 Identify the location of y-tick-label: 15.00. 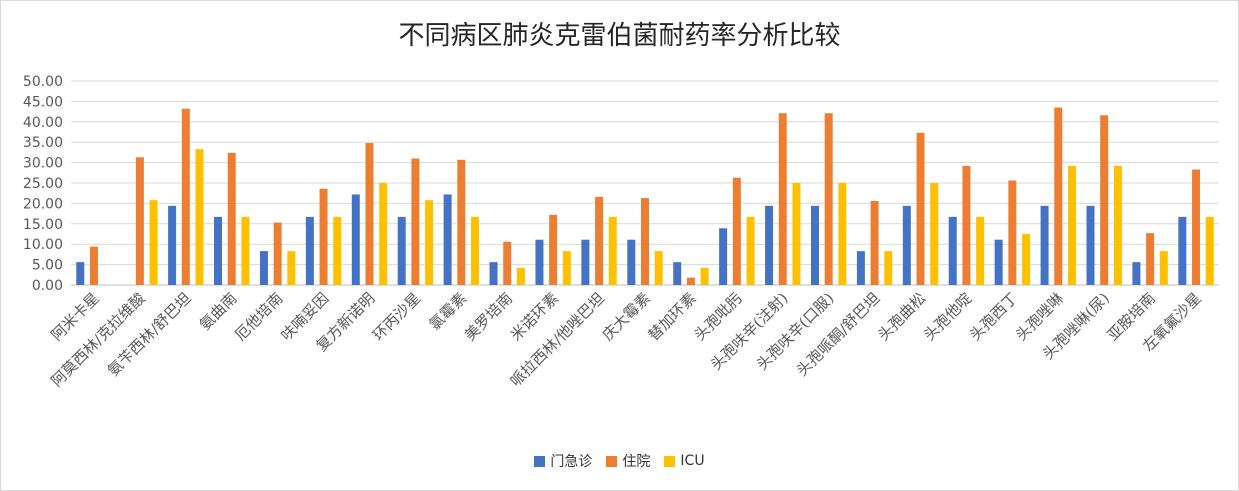
(43, 225).